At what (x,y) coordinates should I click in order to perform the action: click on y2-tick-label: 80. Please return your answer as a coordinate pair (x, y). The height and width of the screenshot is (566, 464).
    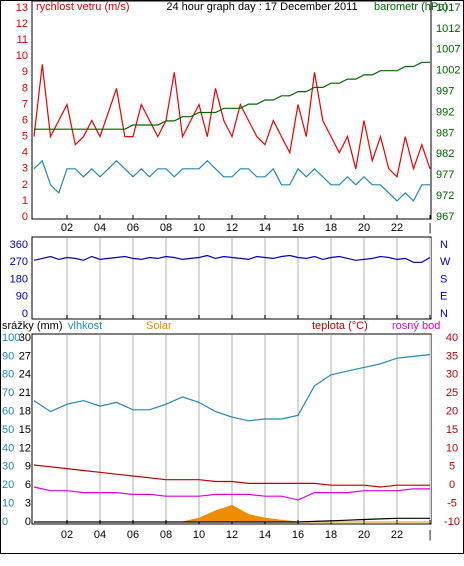
    Looking at the image, I should click on (8, 375).